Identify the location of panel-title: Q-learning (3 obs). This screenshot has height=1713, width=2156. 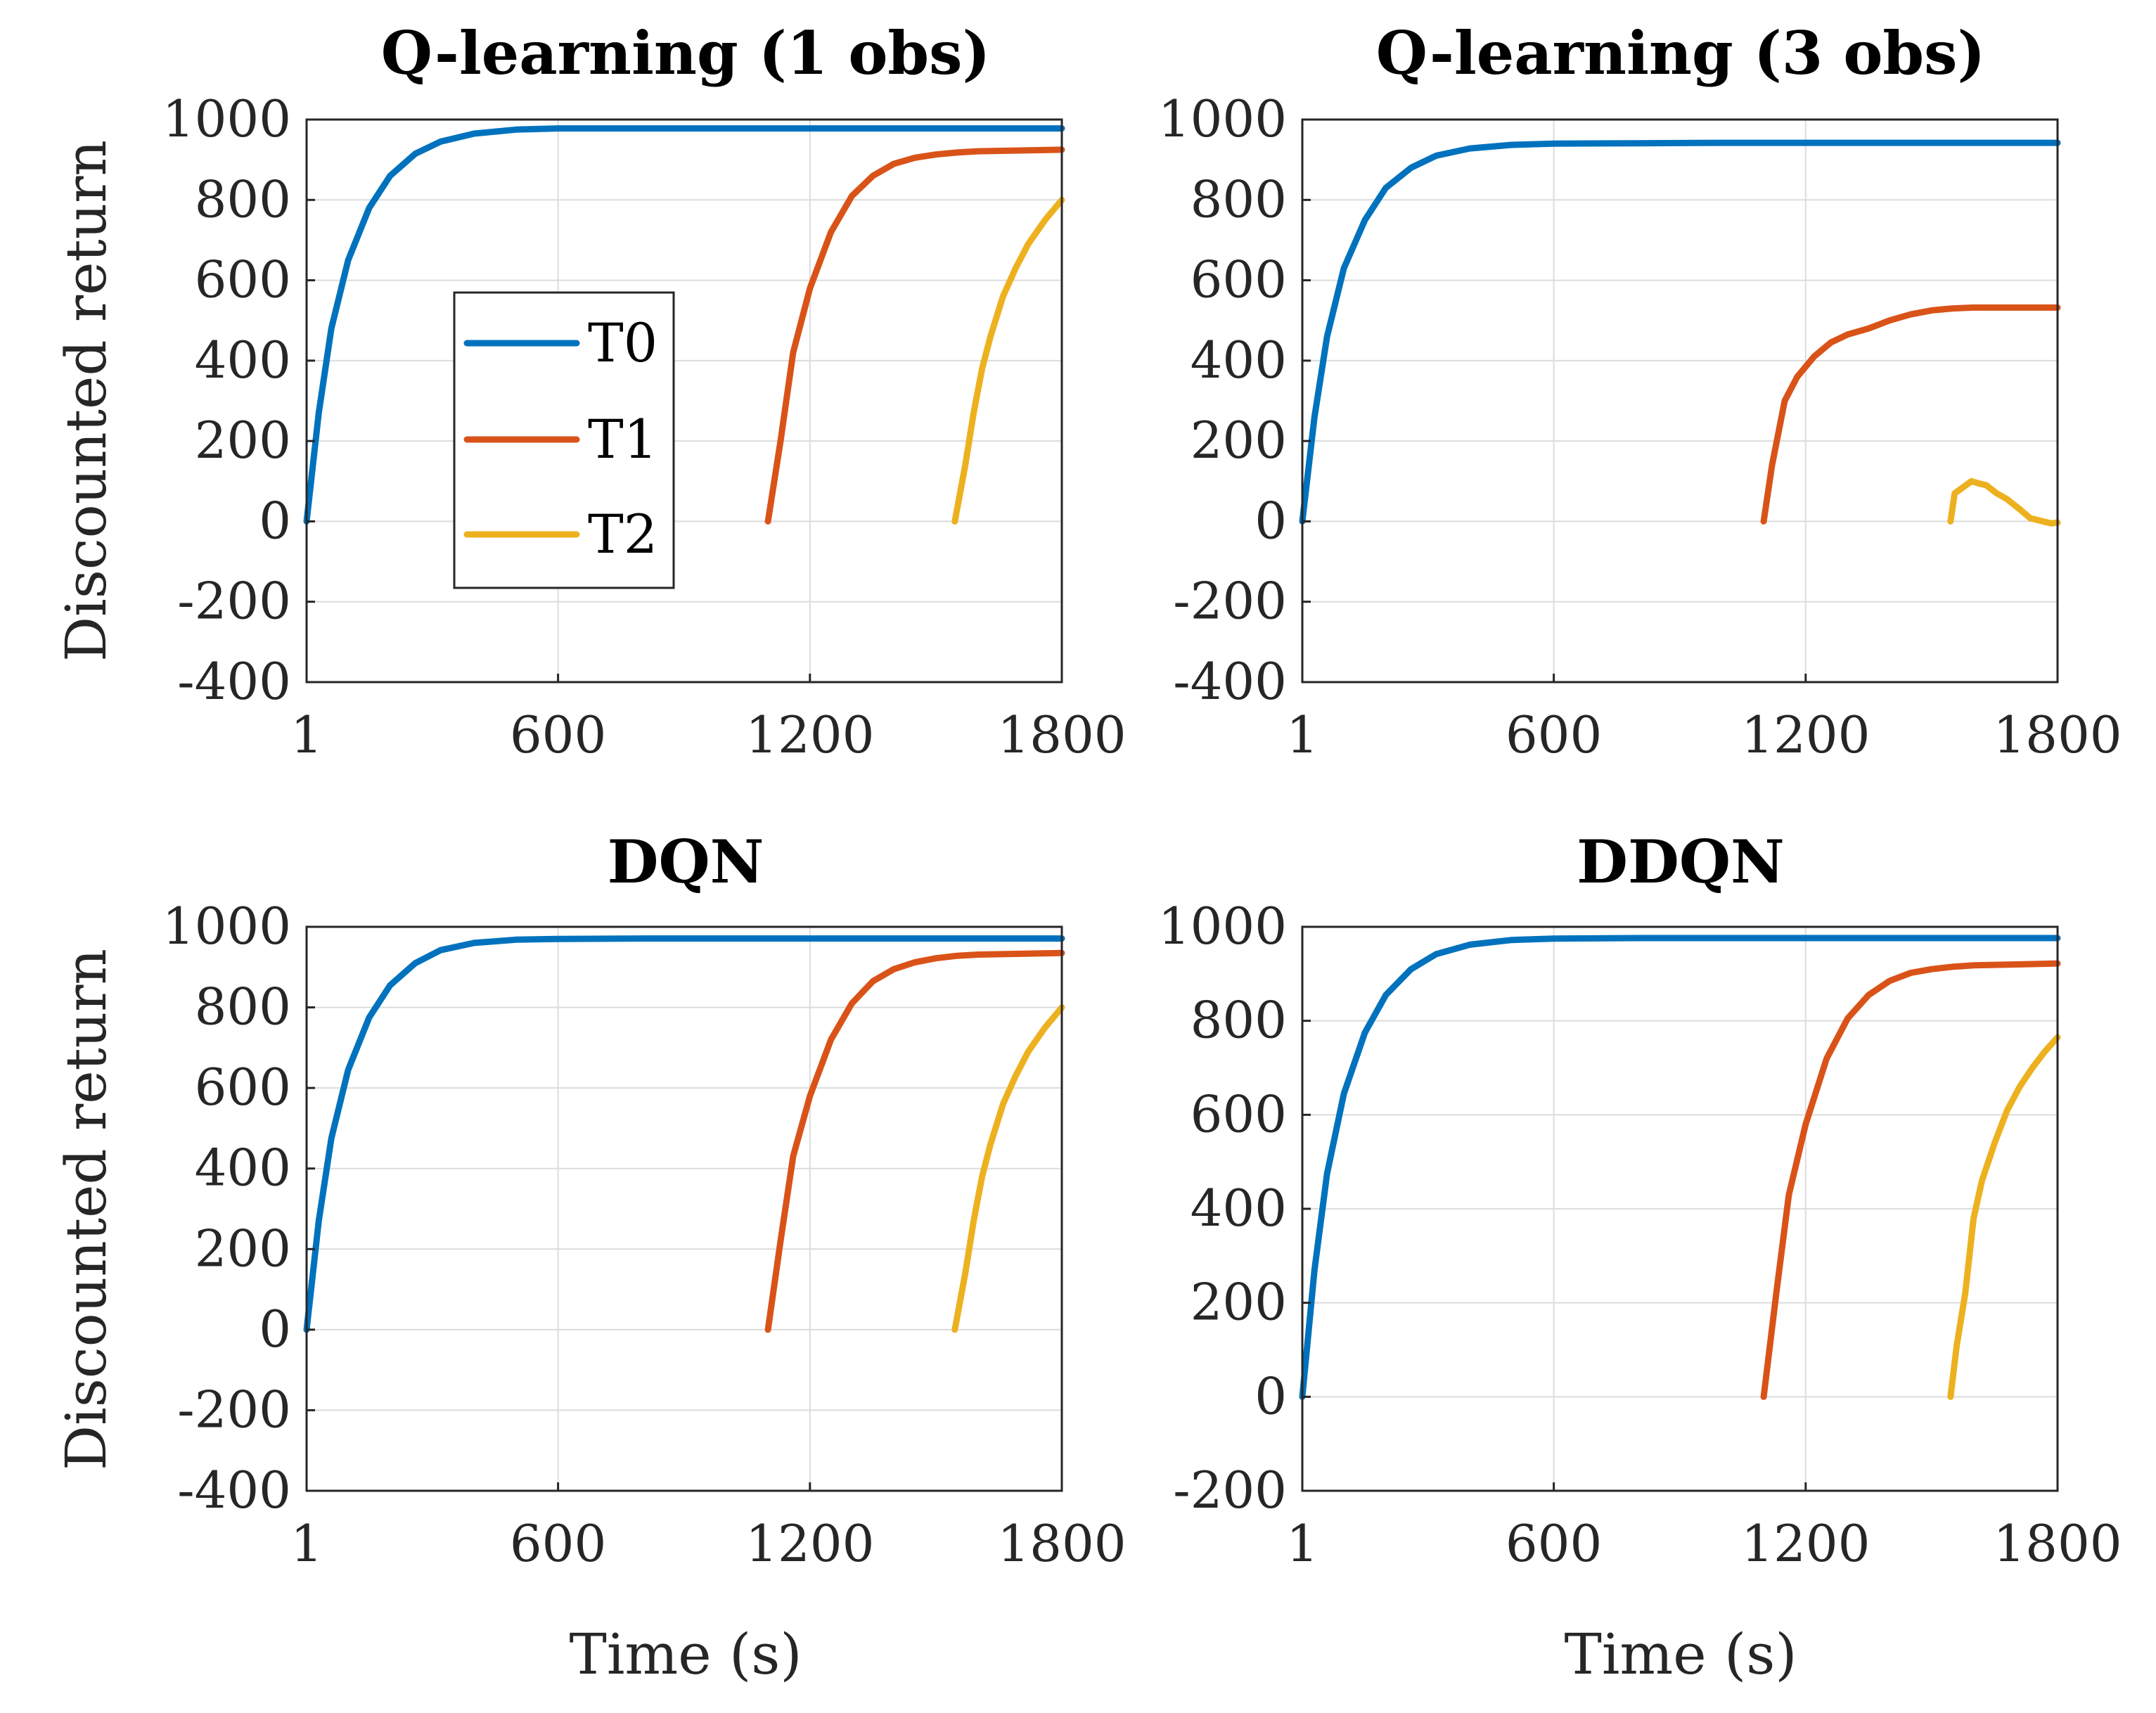
(1680, 53).